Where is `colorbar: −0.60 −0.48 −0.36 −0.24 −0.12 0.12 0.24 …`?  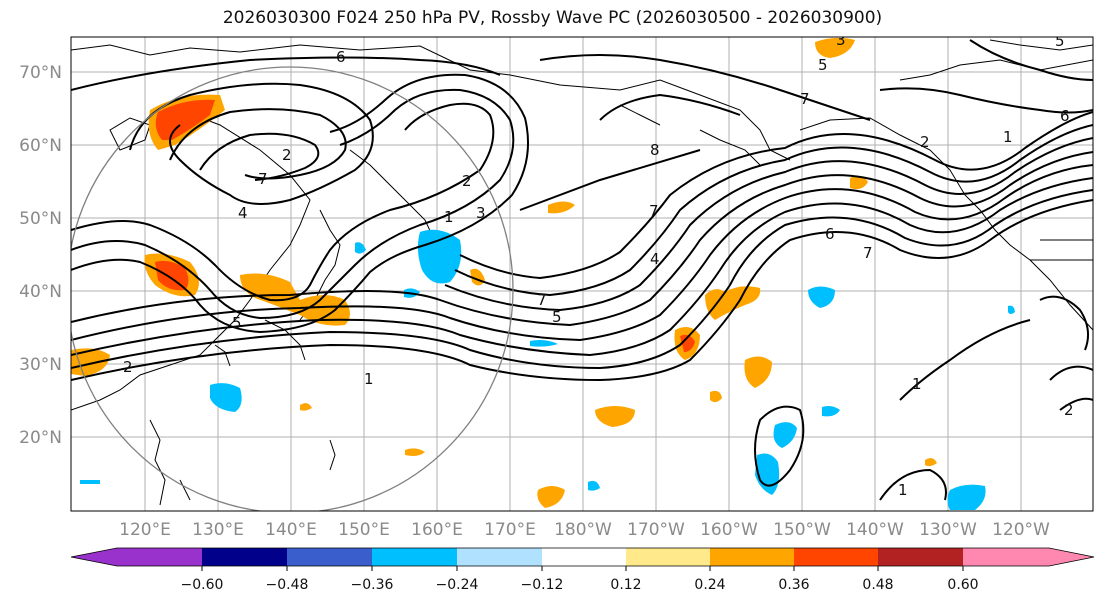
colorbar: −0.60 −0.48 −0.36 −0.24 −0.12 0.12 0.24 … is located at coordinates (582, 570).